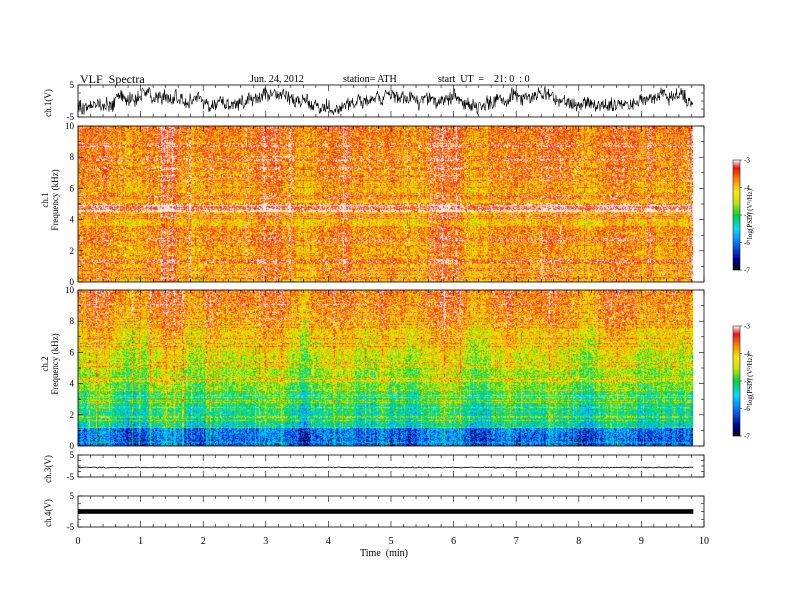 This screenshot has width=792, height=612. What do you see at coordinates (641, 541) in the screenshot?
I see `x-tick-label: 9` at bounding box center [641, 541].